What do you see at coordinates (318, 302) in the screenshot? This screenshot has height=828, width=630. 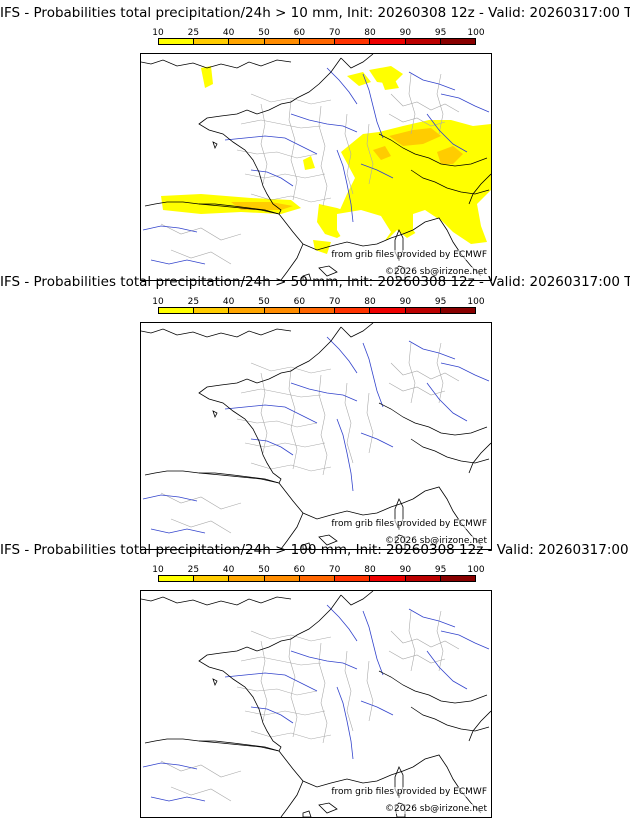 I see `colorbar-ticks: 10 25 40 50 60 70 80 90 95 100` at bounding box center [318, 302].